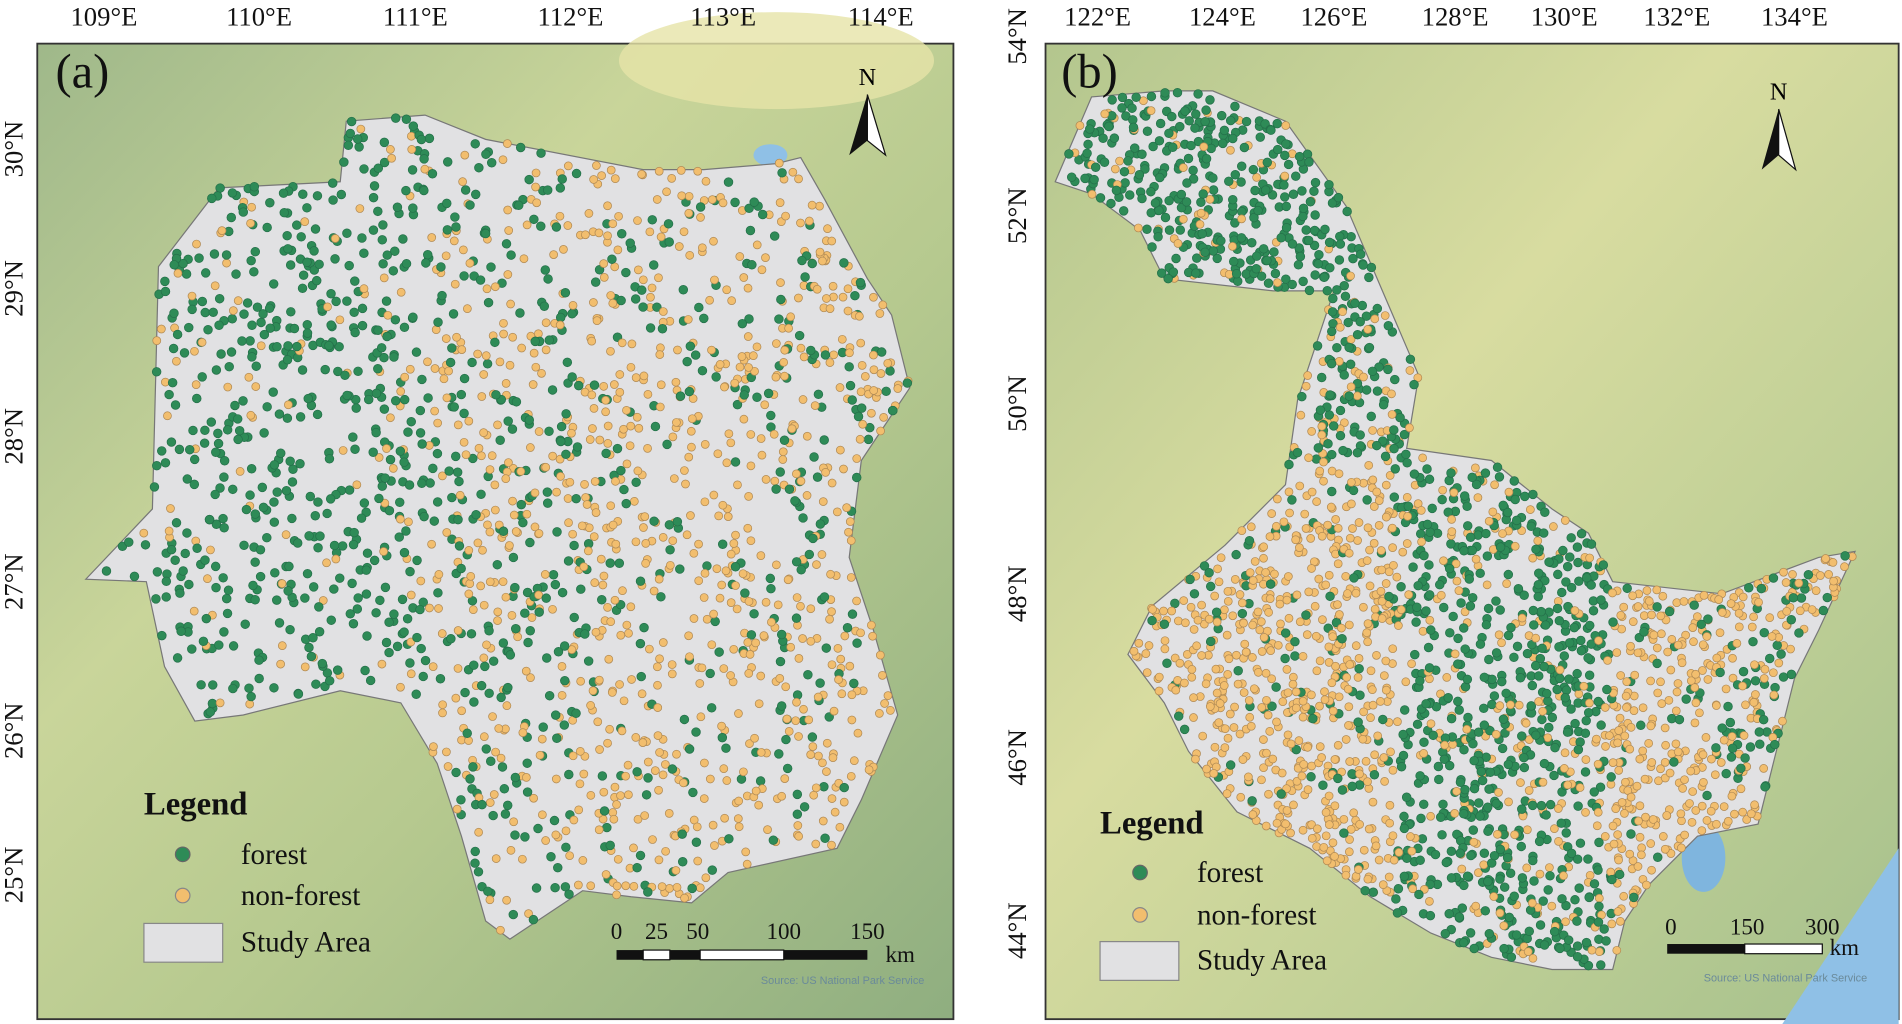  I want to click on lon-label: 113°E, so click(723, 16).